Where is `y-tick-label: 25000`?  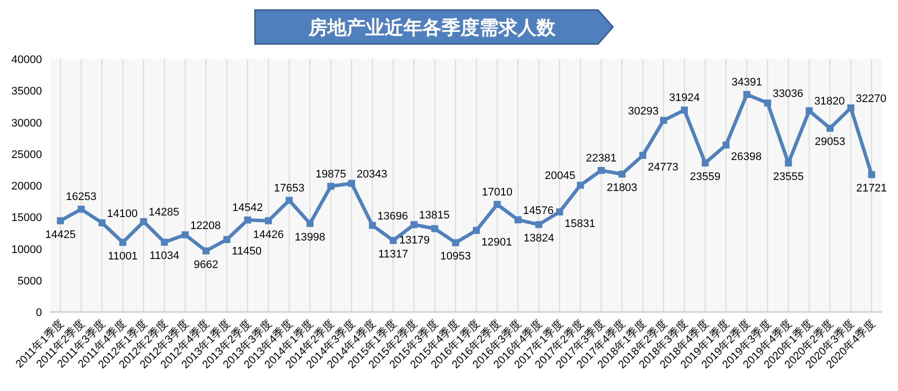
y-tick-label: 25000 is located at coordinates (26, 154).